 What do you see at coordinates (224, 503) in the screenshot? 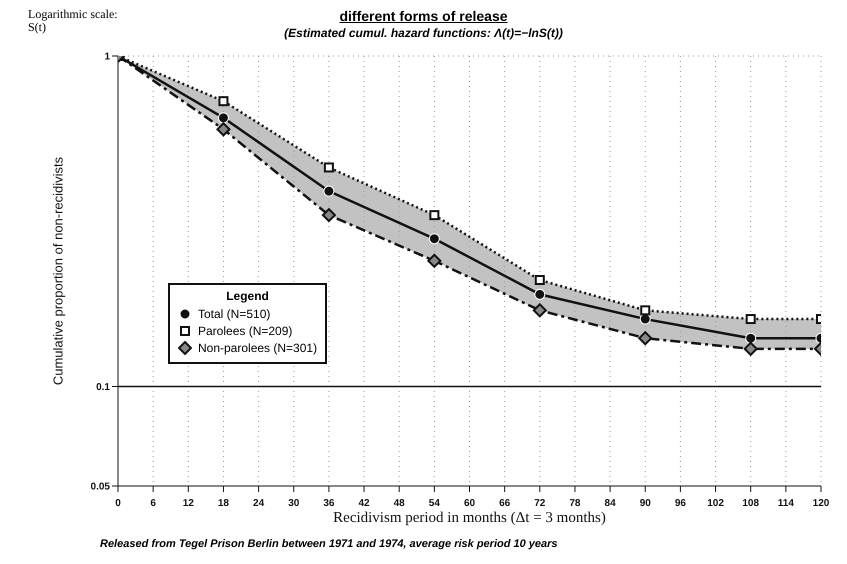
I see `x-tick-label: 18` at bounding box center [224, 503].